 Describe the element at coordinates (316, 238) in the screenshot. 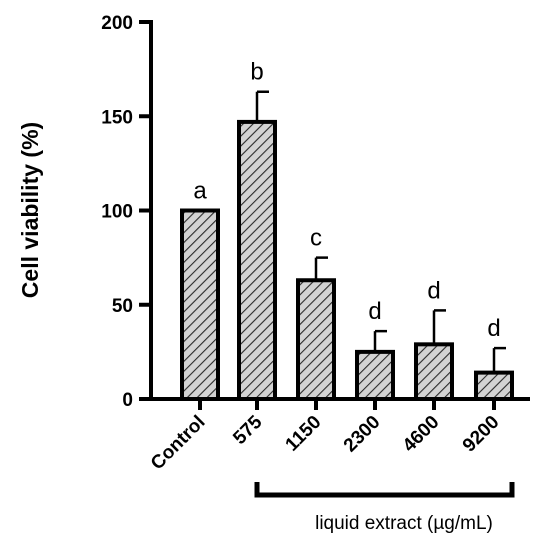

I see `significance-letter: c` at that location.